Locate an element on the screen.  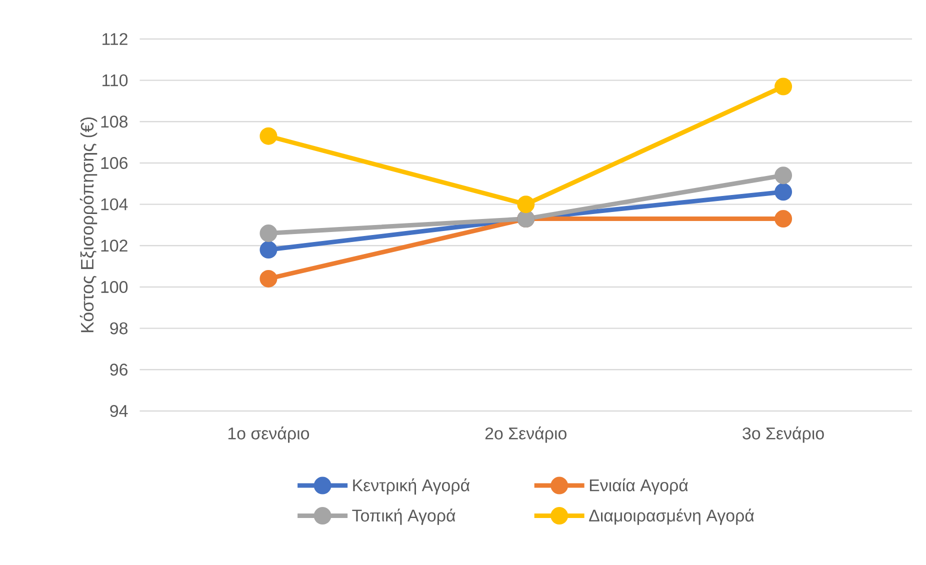
x-tick-label: 1ο σενάριο is located at coordinates (269, 434).